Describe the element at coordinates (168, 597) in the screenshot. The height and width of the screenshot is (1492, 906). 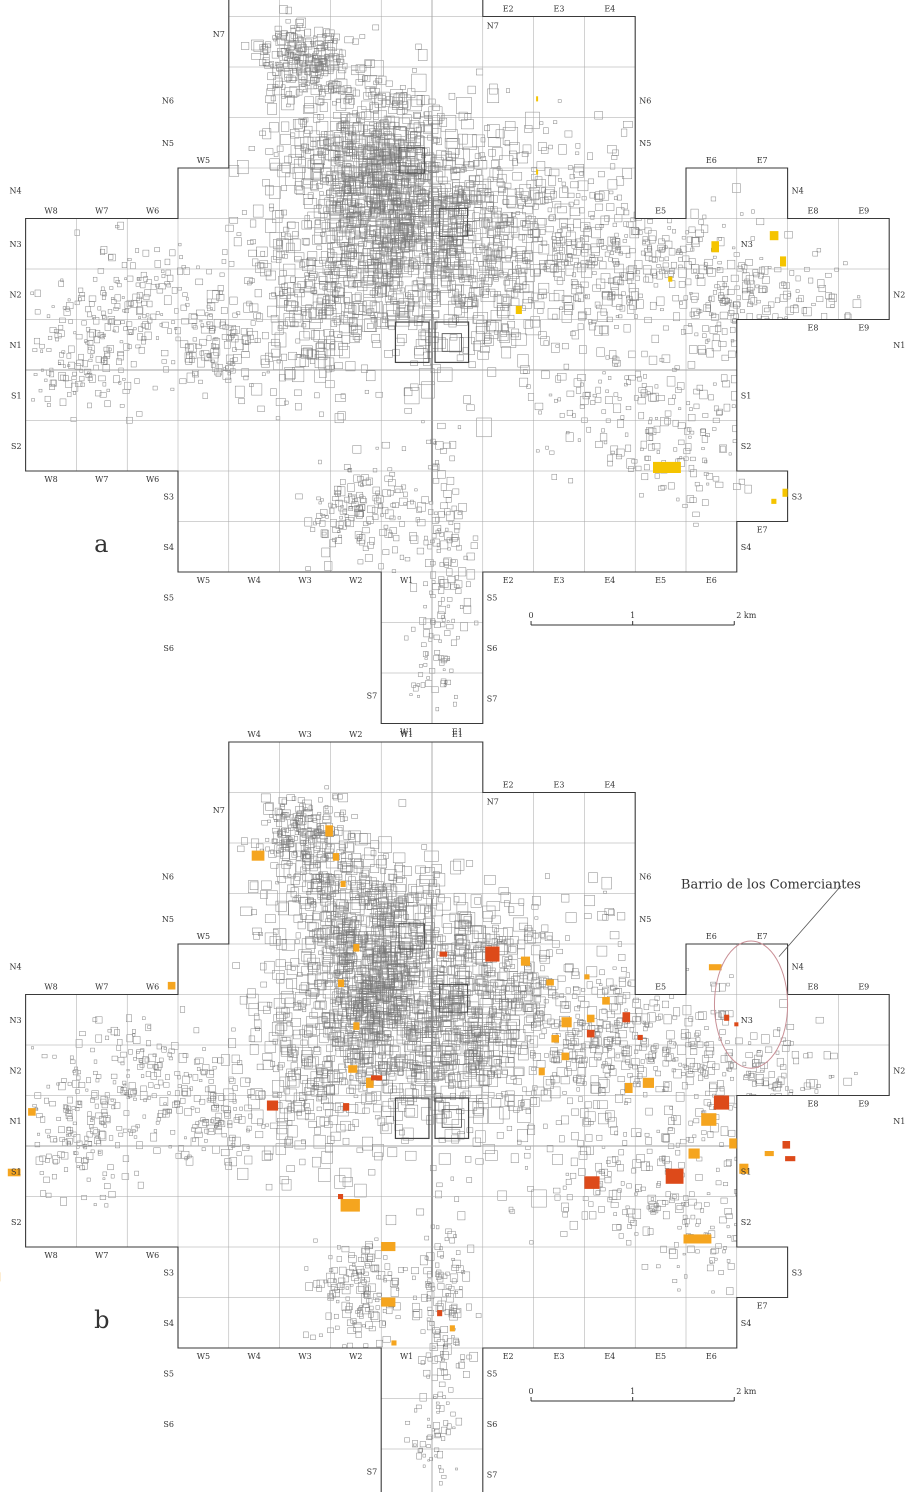
I see `grid-label-S5: S5` at that location.